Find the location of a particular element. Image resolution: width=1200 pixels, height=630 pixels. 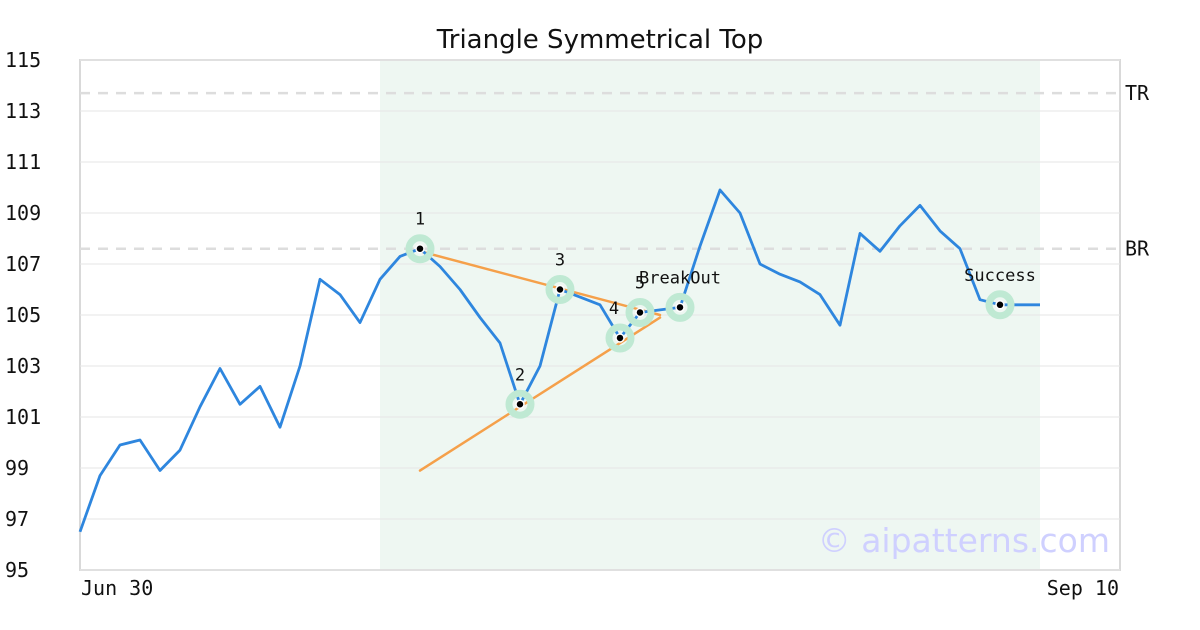

y-tick-label: 115 is located at coordinates (23, 60).